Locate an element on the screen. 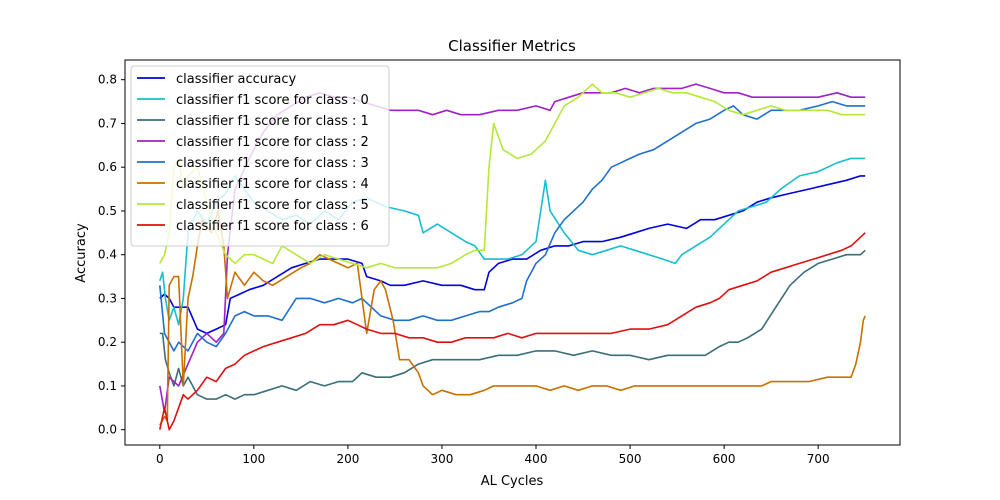 This screenshot has height=500, width=1000. legend-label-1: classifier f1 score for class : 0 is located at coordinates (272, 100).